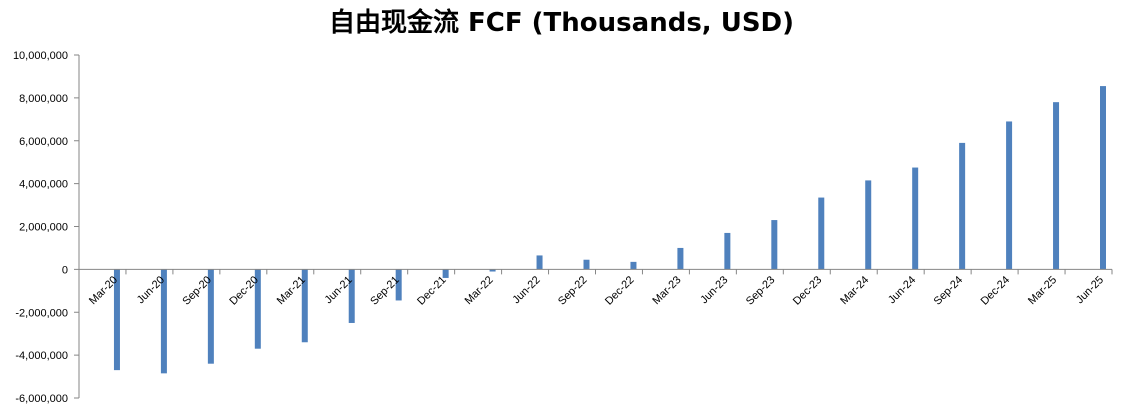 The image size is (1123, 413). What do you see at coordinates (43, 185) in the screenshot?
I see `y-tick-label: 4,000,000` at bounding box center [43, 185].